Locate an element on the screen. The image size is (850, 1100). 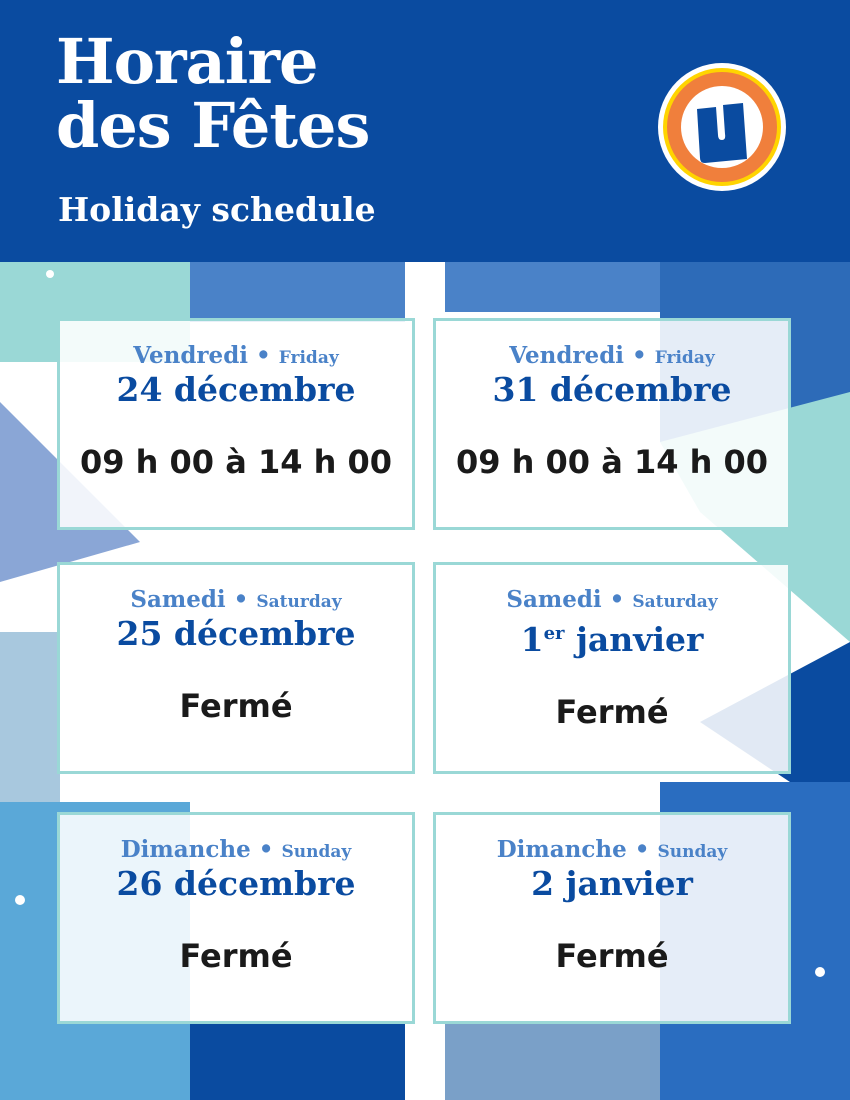
date-ordinal: er is located at coordinates (554, 633).